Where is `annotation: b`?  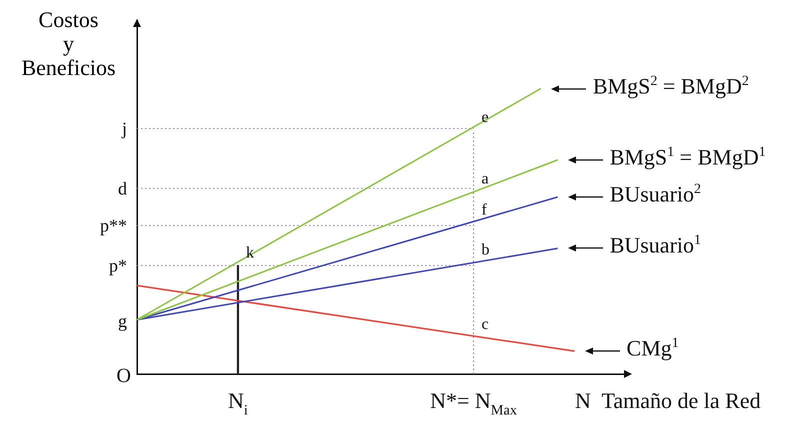 annotation: b is located at coordinates (486, 250).